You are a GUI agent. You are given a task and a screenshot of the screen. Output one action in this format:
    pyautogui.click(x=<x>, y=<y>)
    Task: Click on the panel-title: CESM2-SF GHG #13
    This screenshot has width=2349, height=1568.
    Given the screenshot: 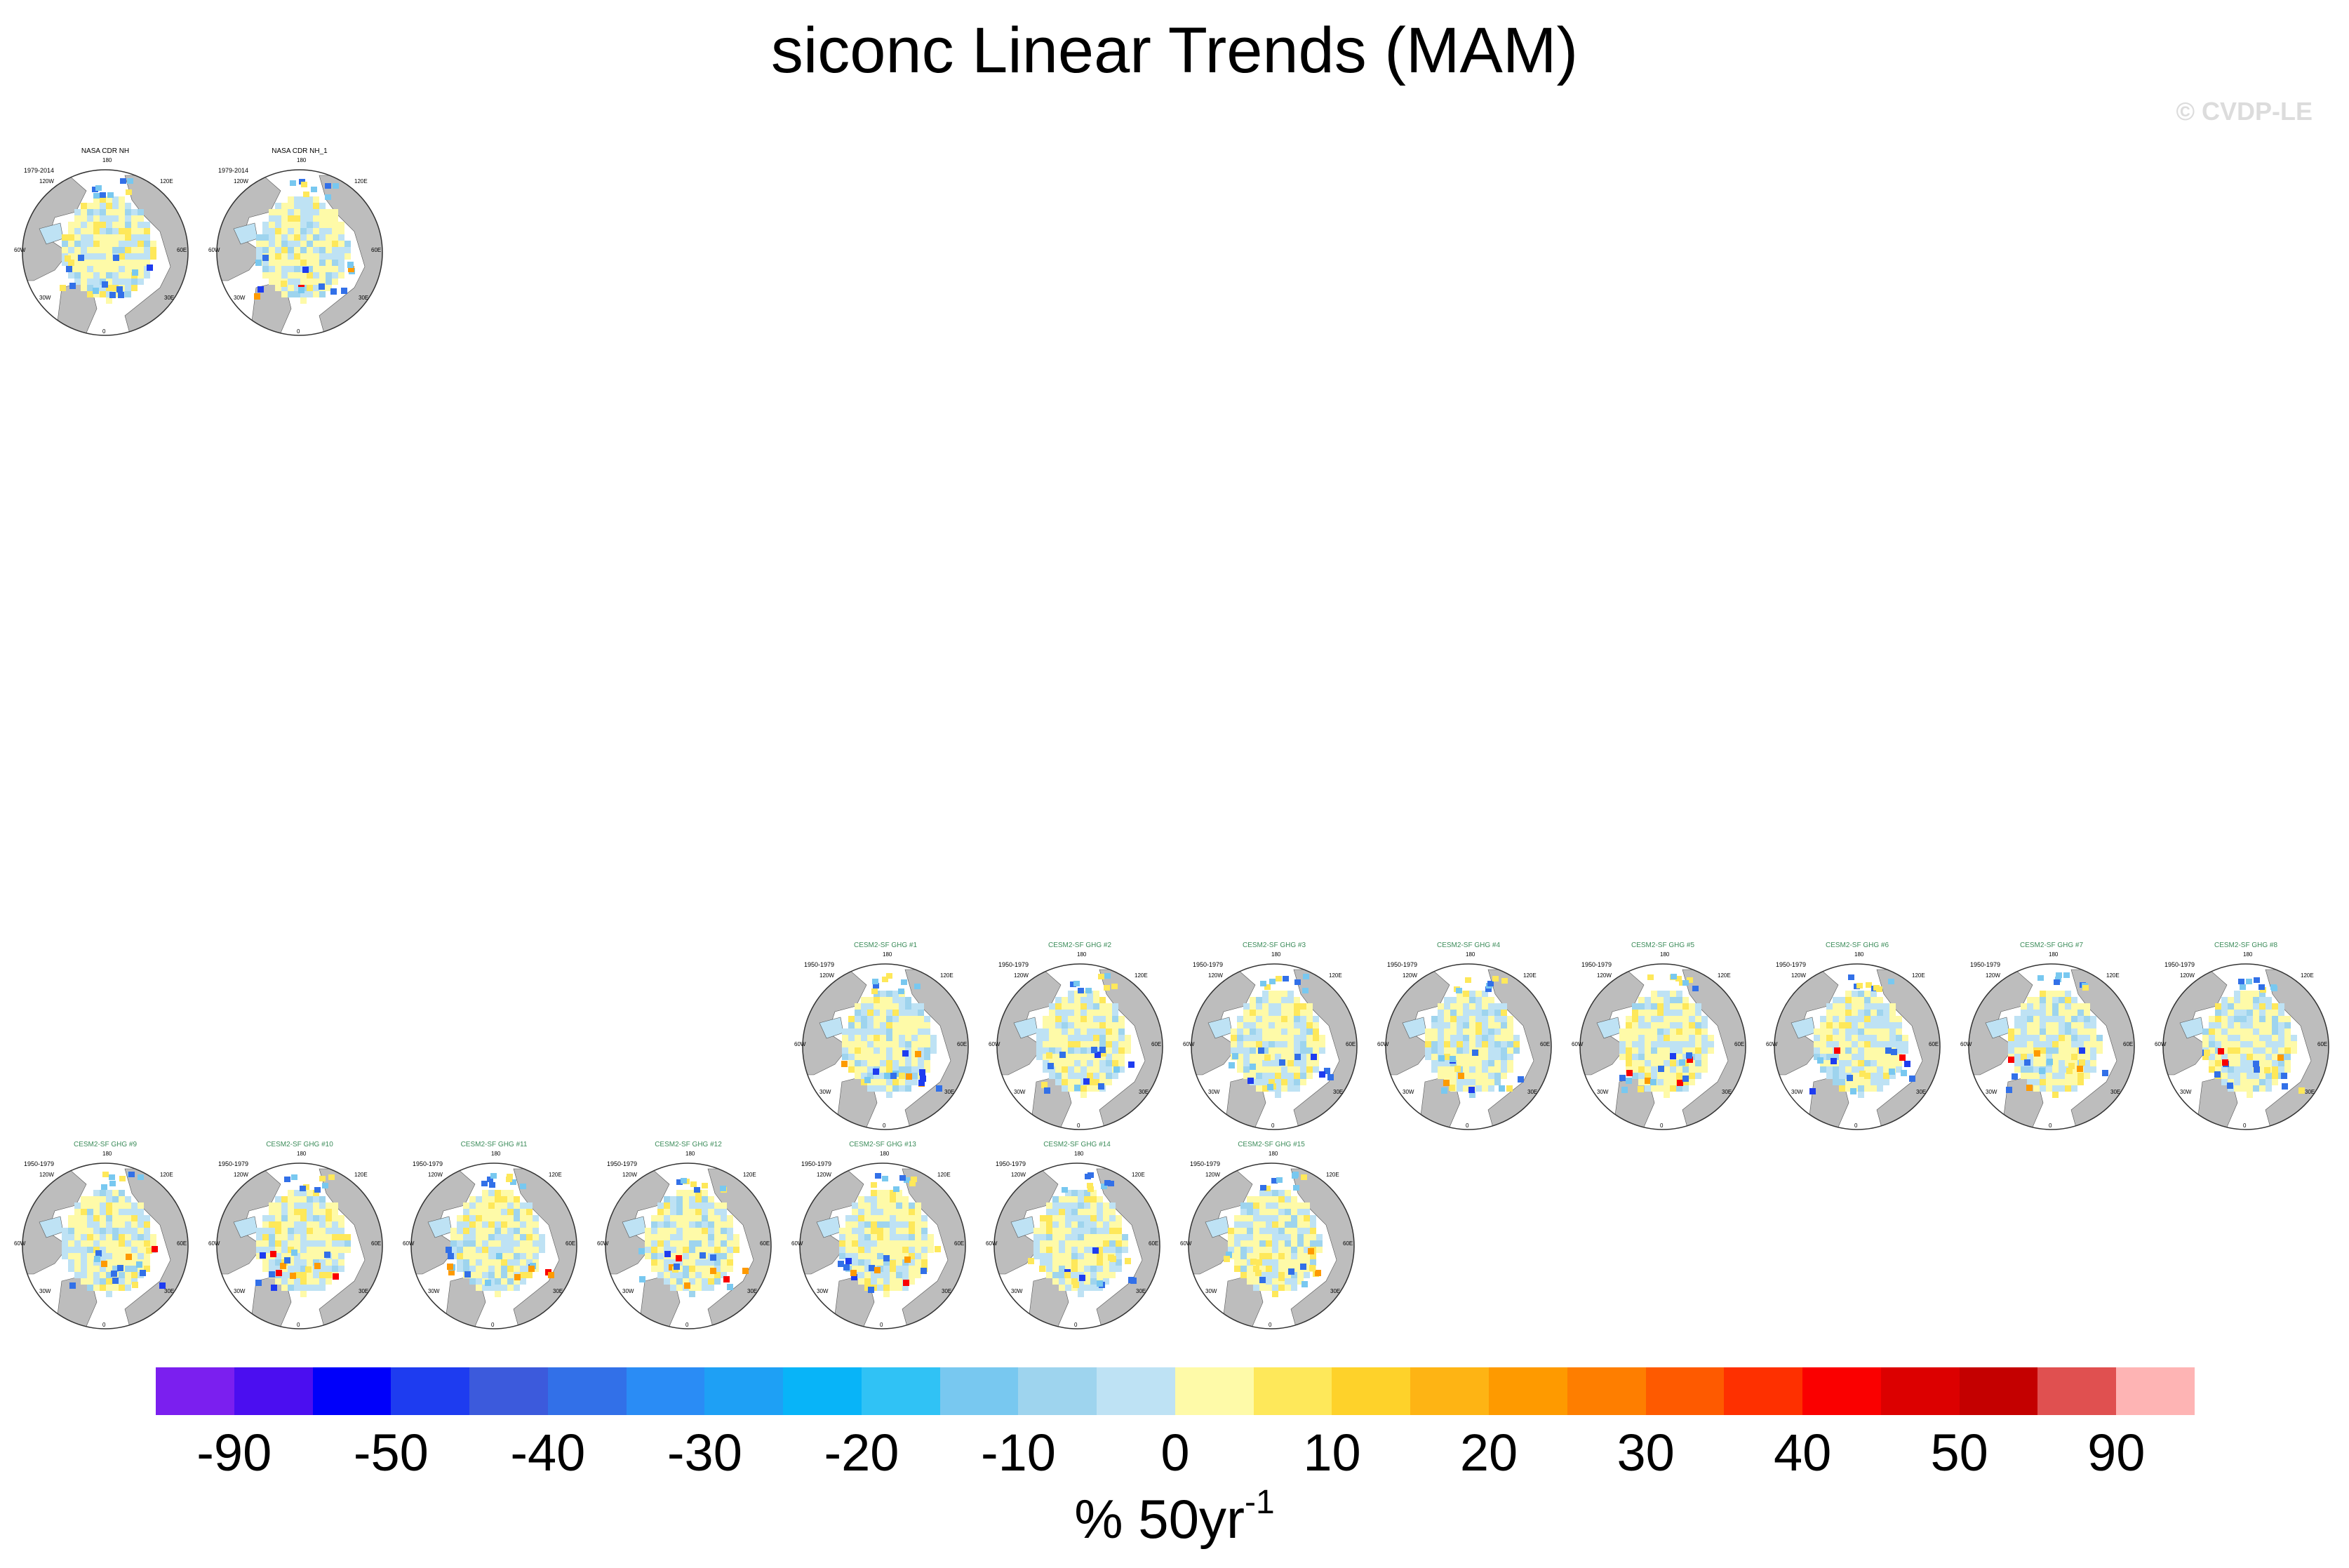 What is the action you would take?
    pyautogui.click(x=883, y=1144)
    